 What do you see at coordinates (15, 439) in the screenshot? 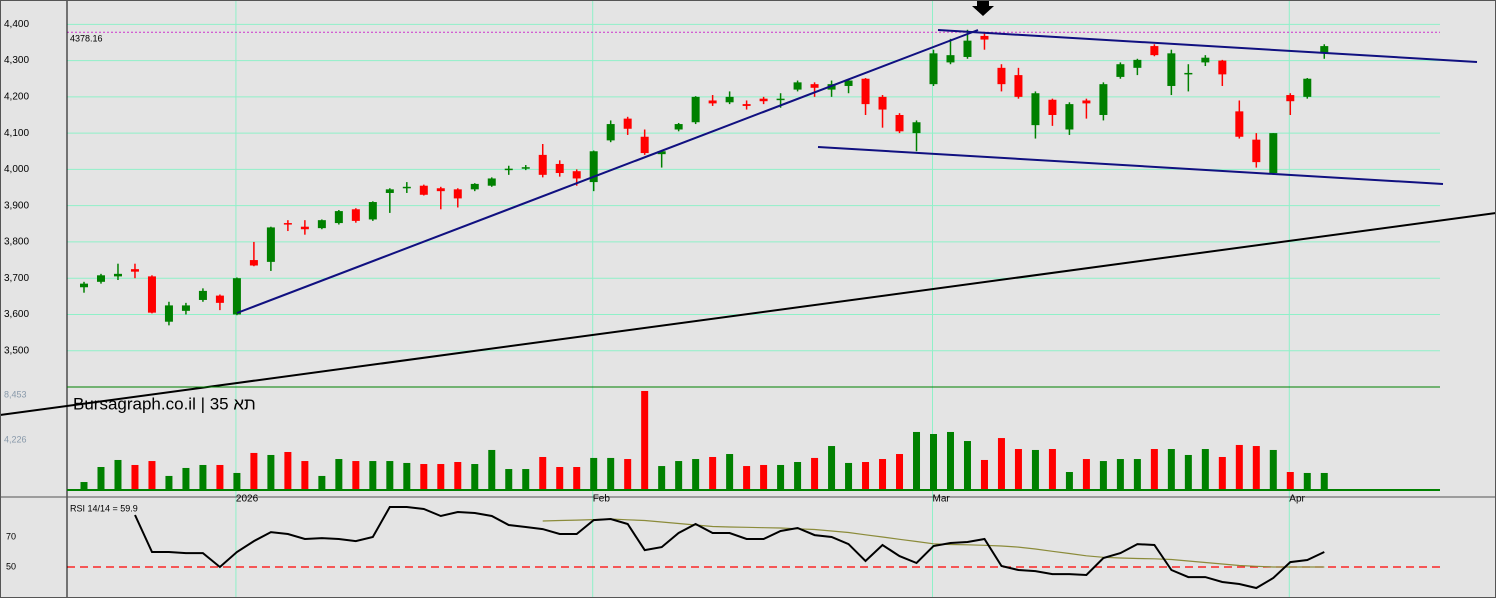
I see `y-tick-label: 4,226` at bounding box center [15, 439].